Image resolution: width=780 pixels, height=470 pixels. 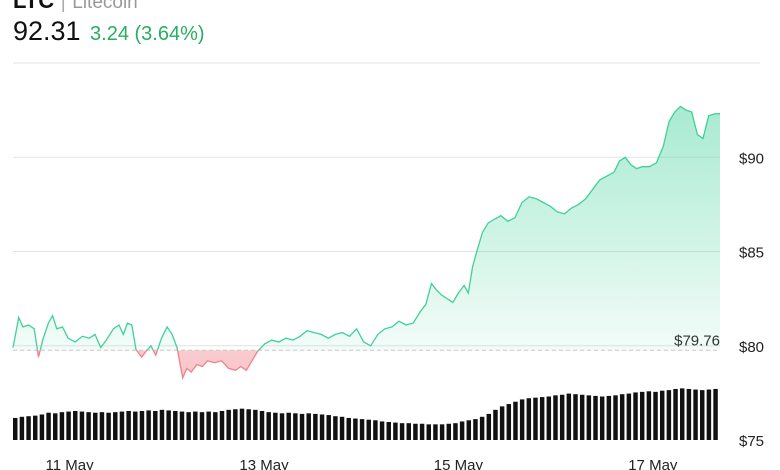 I want to click on reference-price-label: $79.76, so click(x=697, y=340).